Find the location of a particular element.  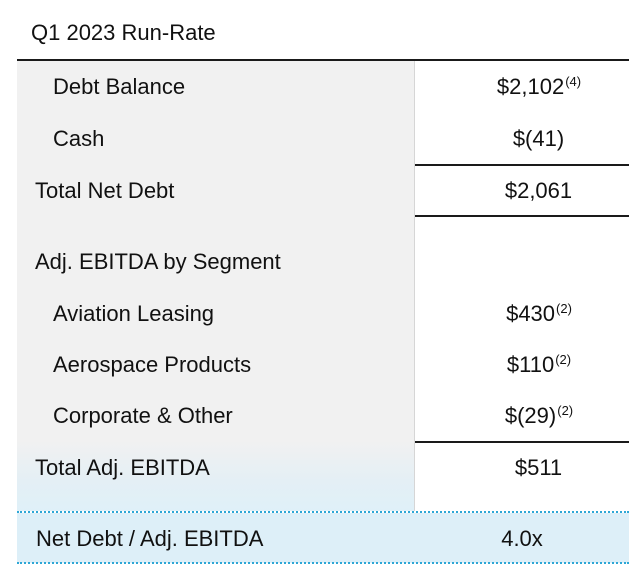

table-row-corporate-other: Corporate & Other $(29)(2) is located at coordinates (323, 416).